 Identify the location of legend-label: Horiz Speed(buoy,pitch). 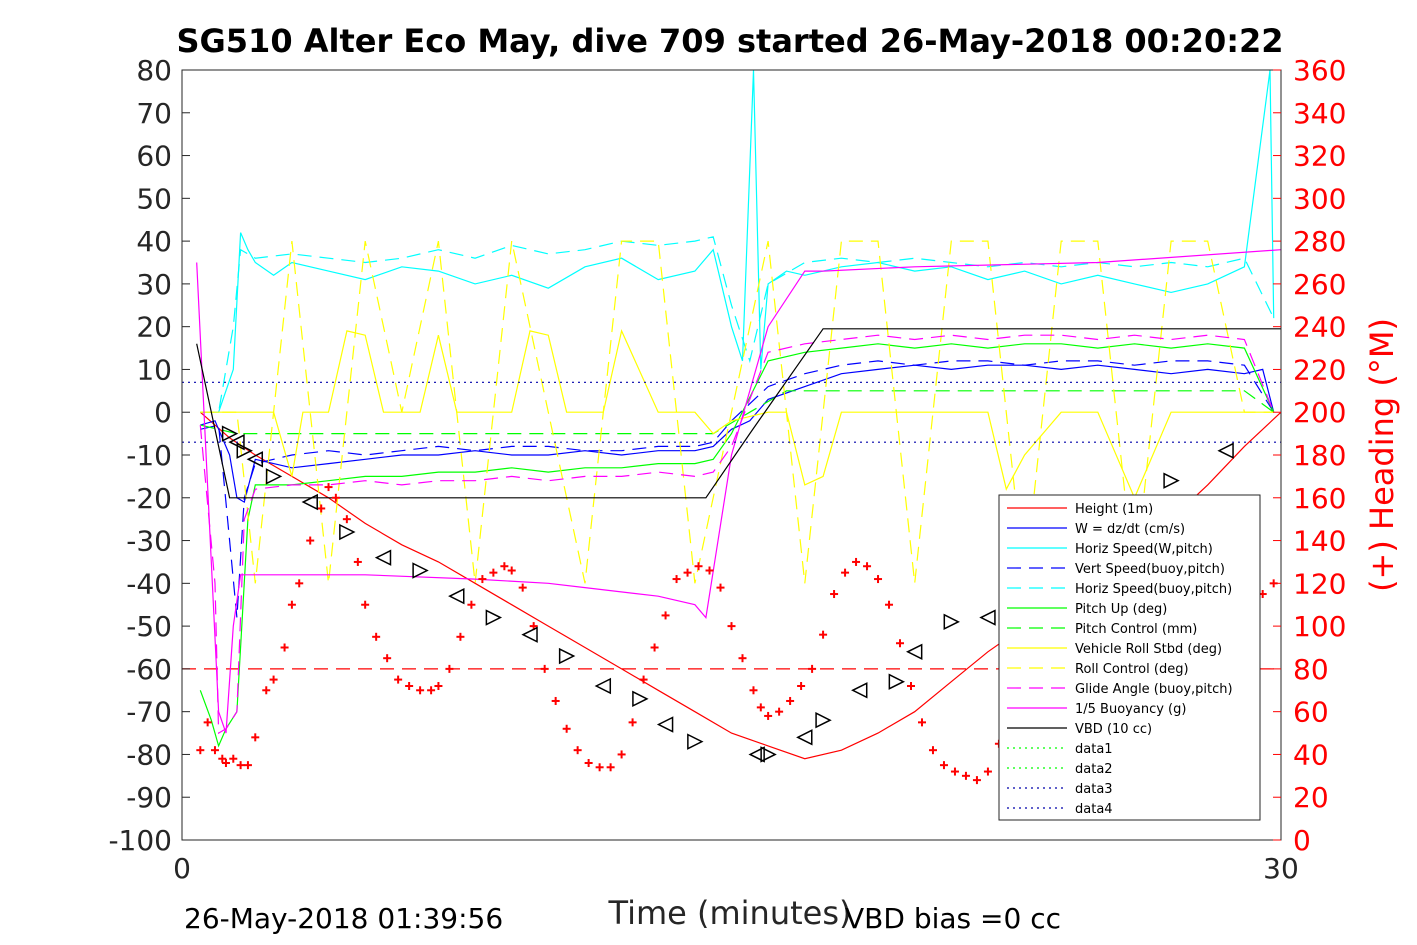
(1153, 589).